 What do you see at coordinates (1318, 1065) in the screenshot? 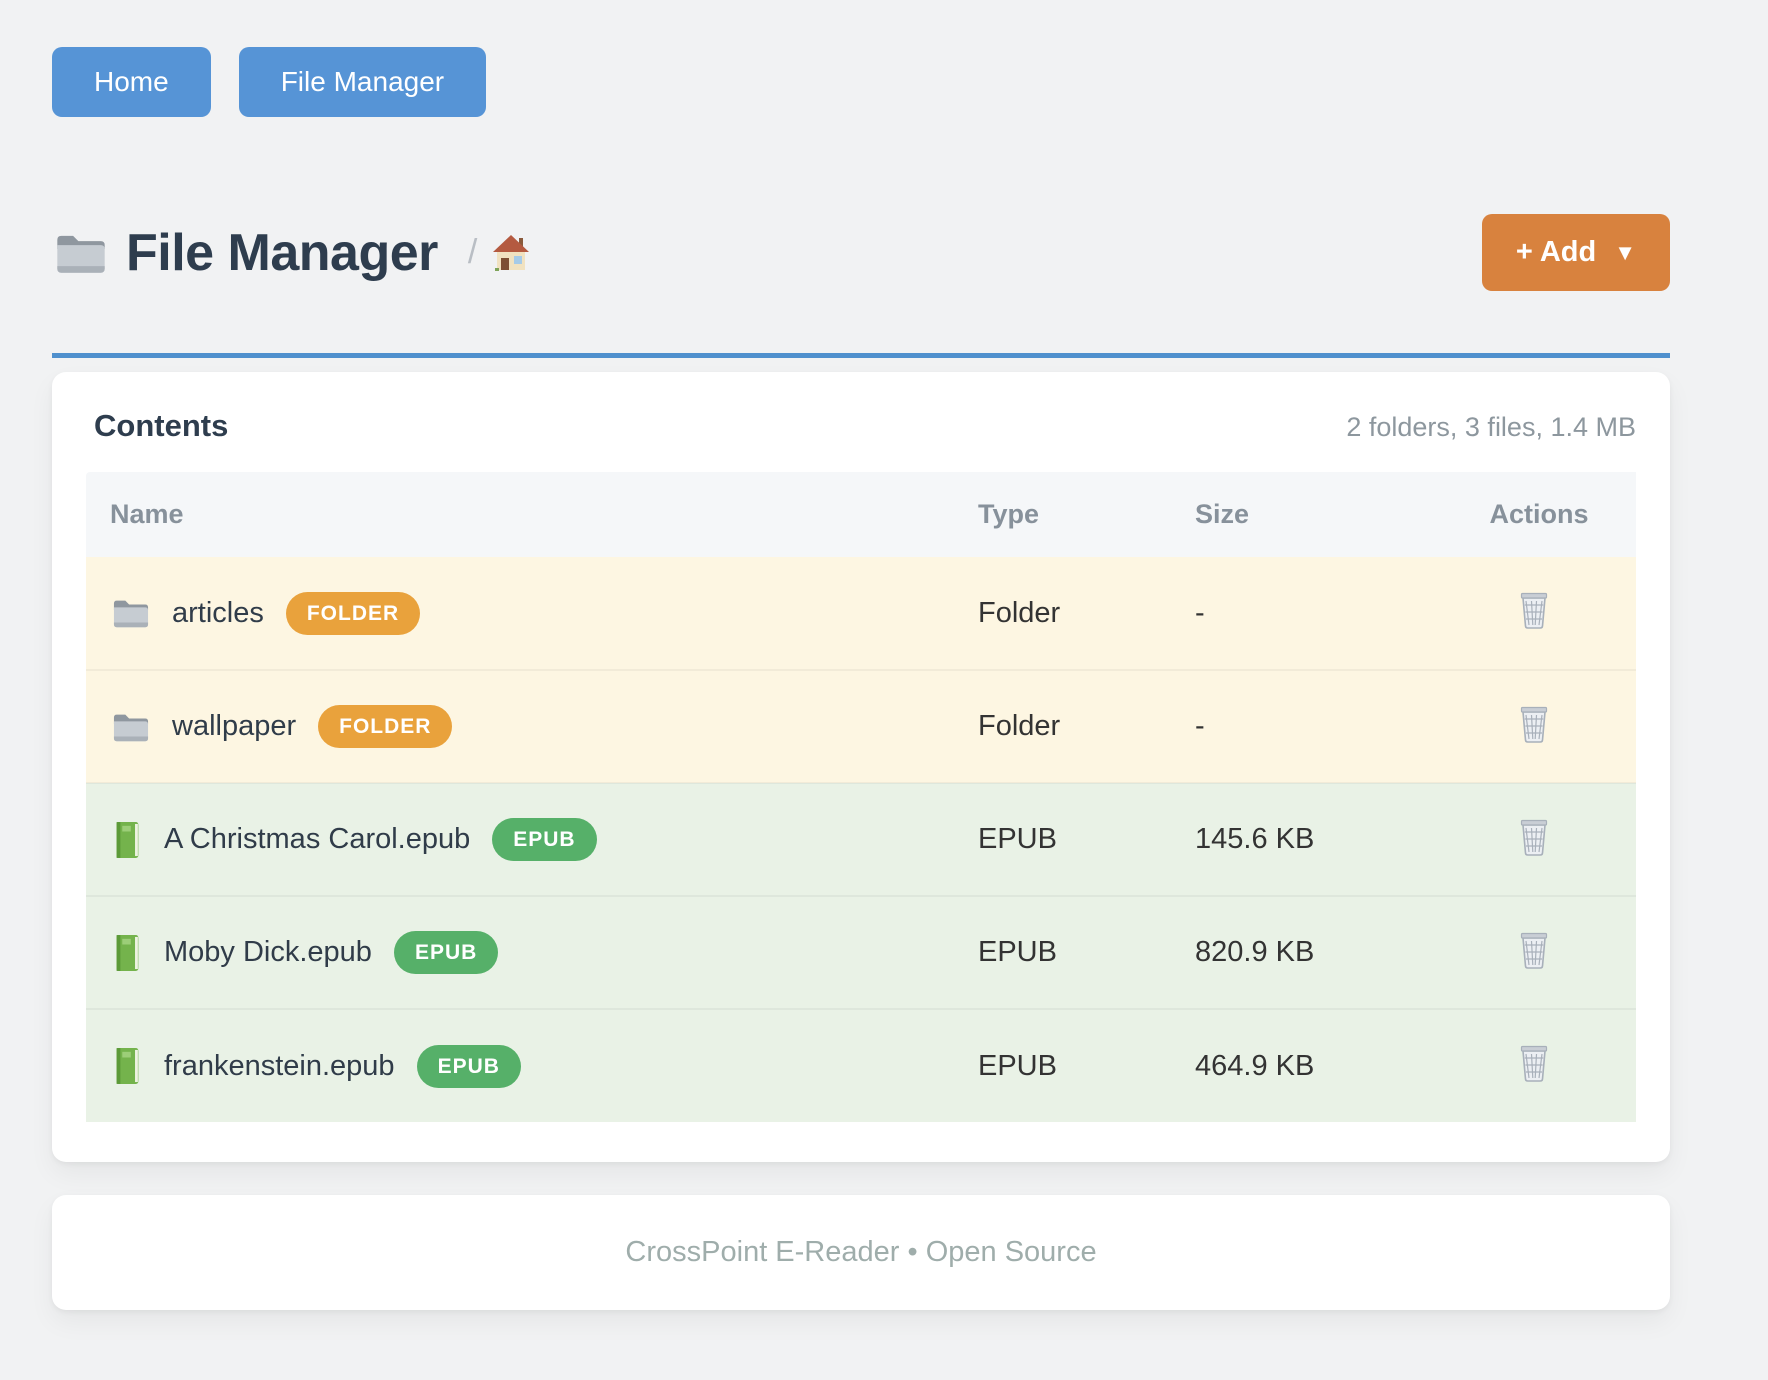
I see `size-cell: 464.9 KB` at bounding box center [1318, 1065].